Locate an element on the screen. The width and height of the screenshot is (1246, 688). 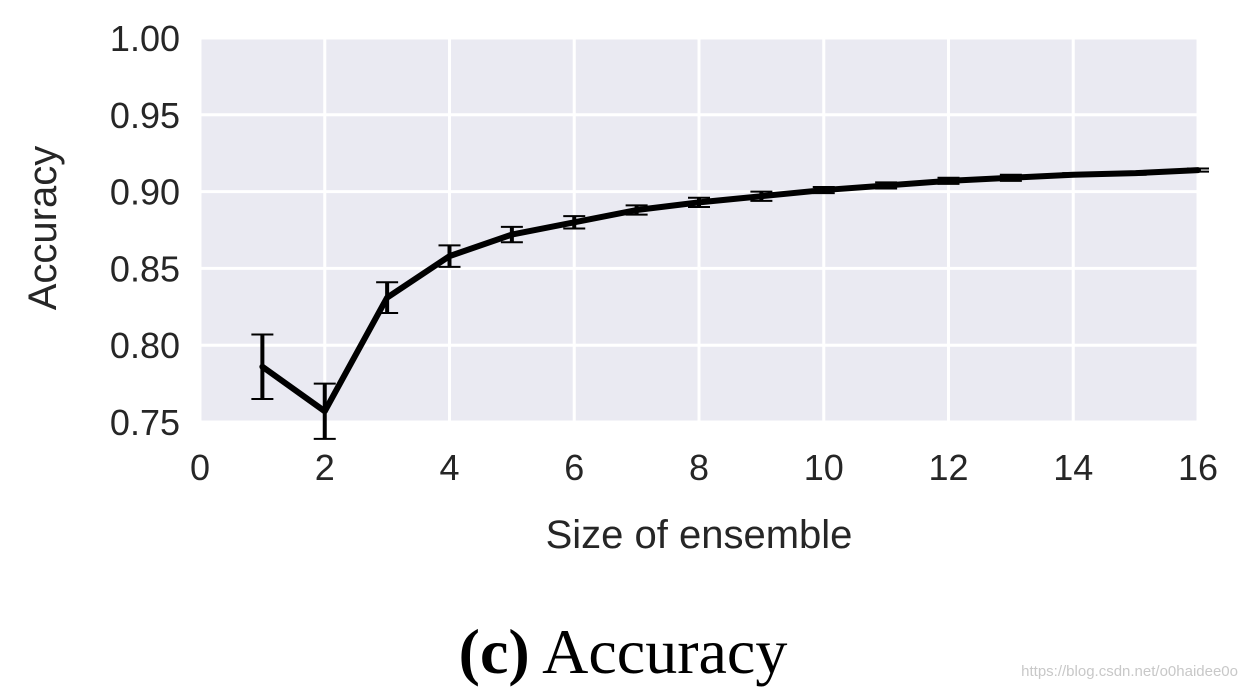
x-tick-label: 6 is located at coordinates (574, 467).